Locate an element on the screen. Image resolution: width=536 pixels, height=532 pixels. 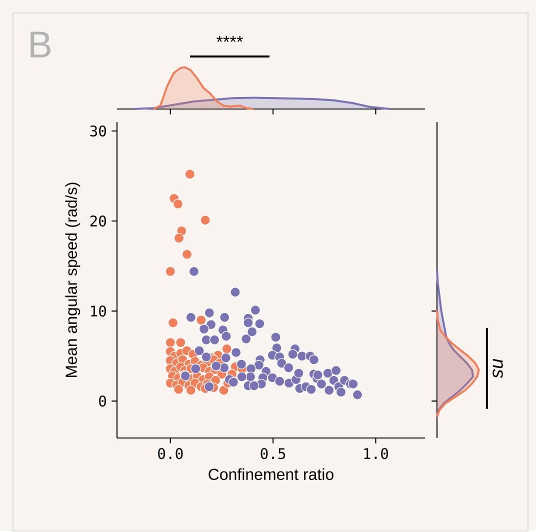
y-tick-label: 30 is located at coordinates (98, 131).